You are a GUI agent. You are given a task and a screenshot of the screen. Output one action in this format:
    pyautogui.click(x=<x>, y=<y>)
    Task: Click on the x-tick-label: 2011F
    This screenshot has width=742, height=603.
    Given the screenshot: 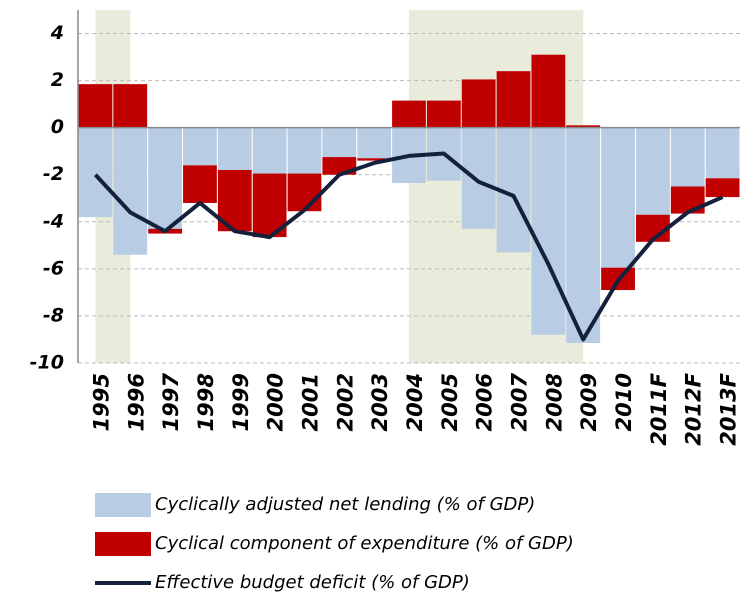 What is the action you would take?
    pyautogui.click(x=659, y=408)
    